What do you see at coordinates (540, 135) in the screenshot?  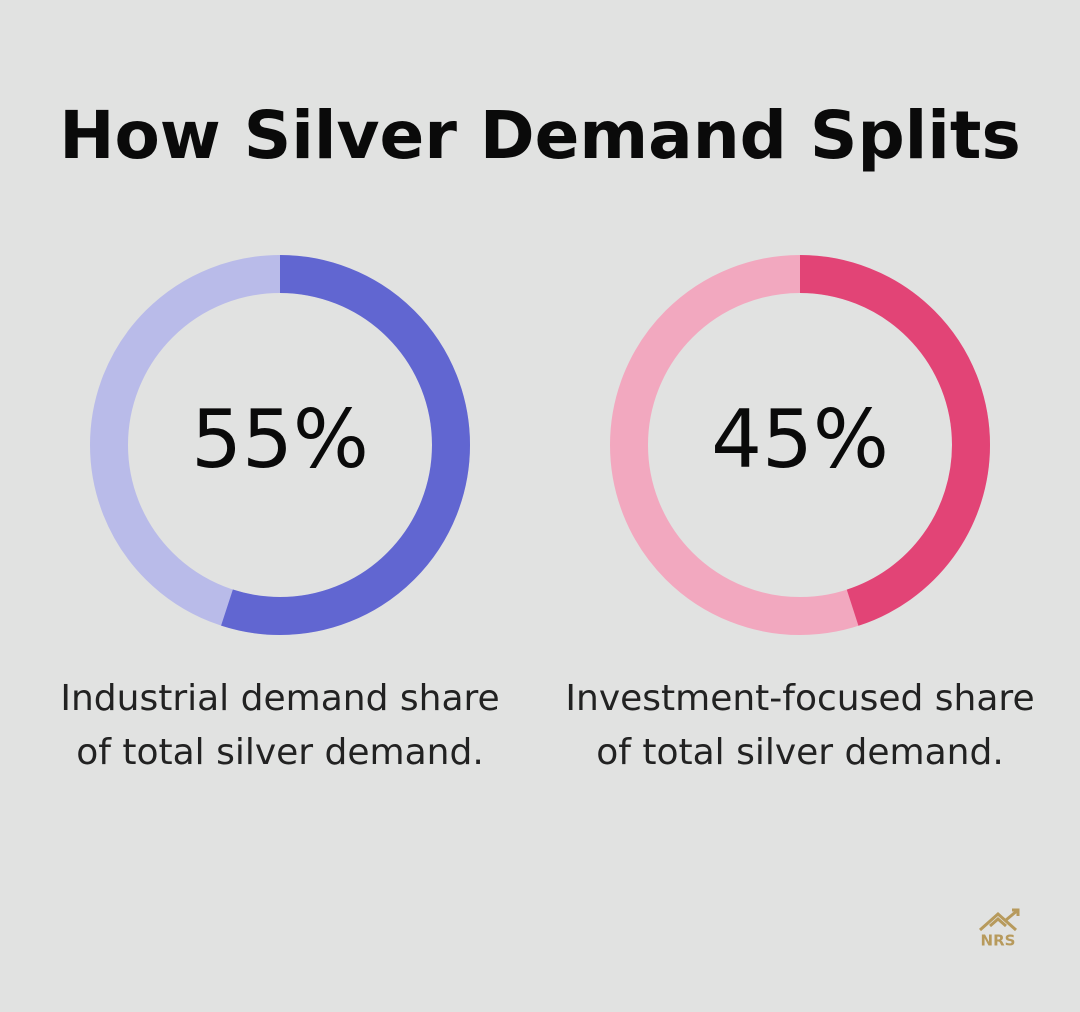 I see `title: How Silver Demand Splits` at bounding box center [540, 135].